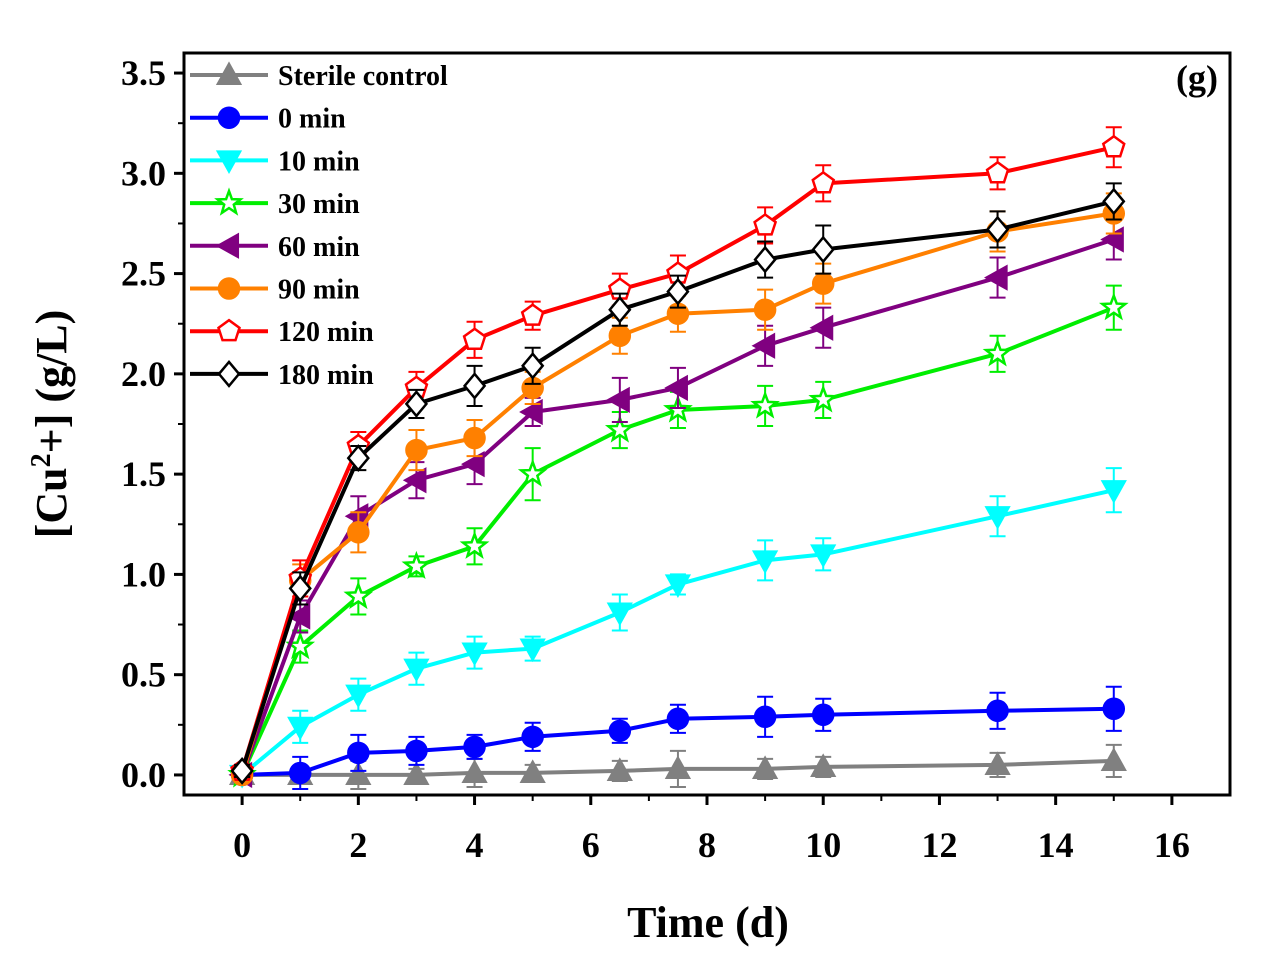  Describe the element at coordinates (1197, 78) in the screenshot. I see `panel-label: (g)` at that location.